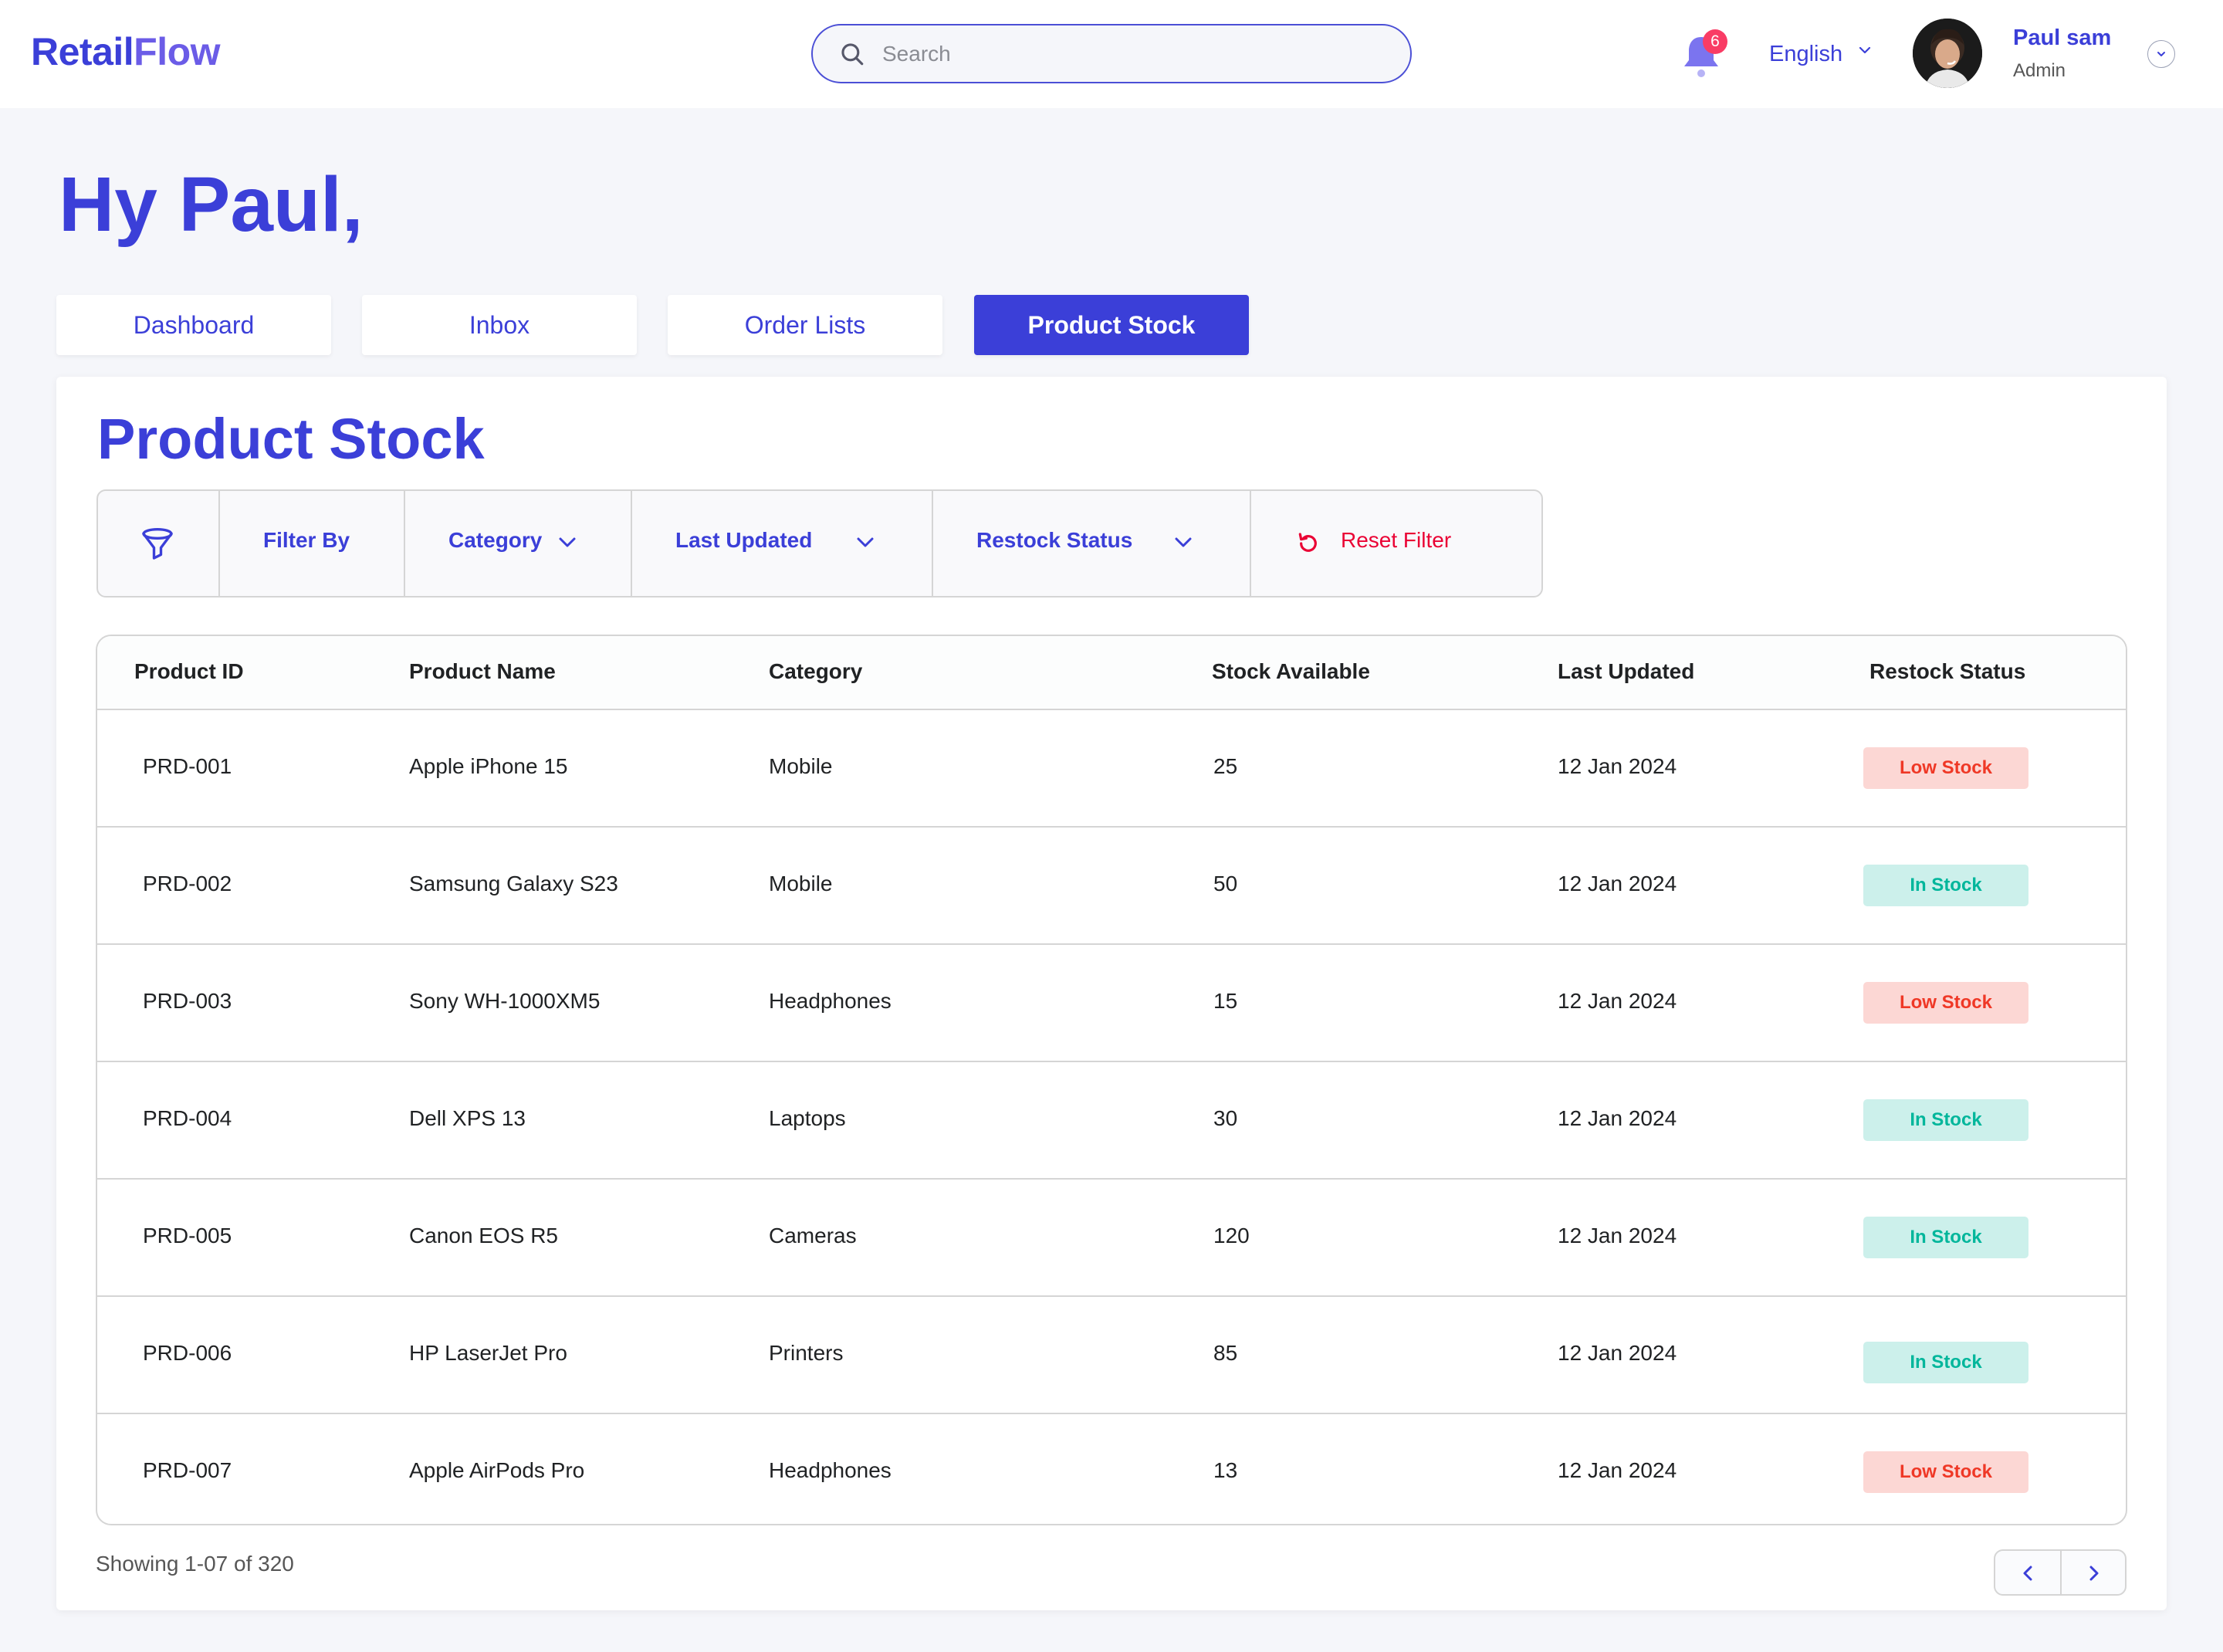 This screenshot has width=2223, height=1652. Describe the element at coordinates (1291, 671) in the screenshot. I see `column-header-stock-available: Stock Available` at that location.